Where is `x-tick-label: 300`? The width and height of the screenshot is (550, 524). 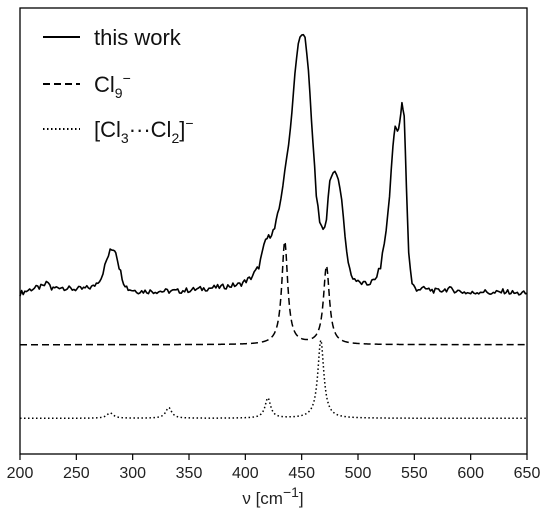 x-tick-label: 300 is located at coordinates (132, 473).